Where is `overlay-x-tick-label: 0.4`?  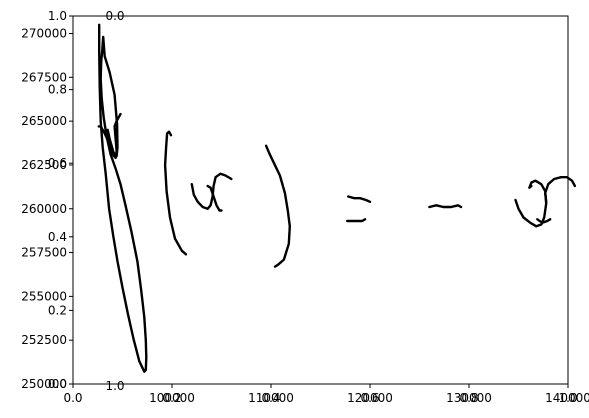 overlay-x-tick-label: 0.4 is located at coordinates (270, 398).